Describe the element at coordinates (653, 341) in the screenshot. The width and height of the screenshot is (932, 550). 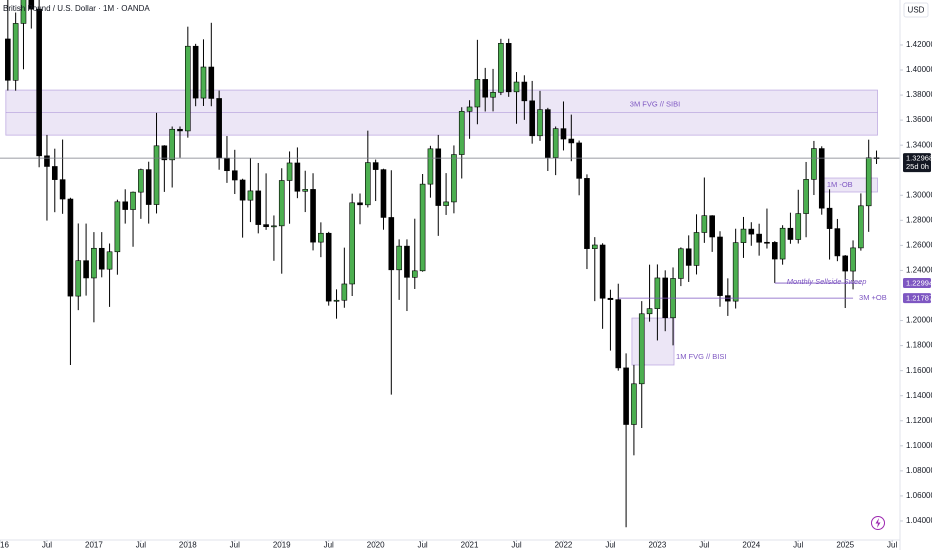
I see `zone` at that location.